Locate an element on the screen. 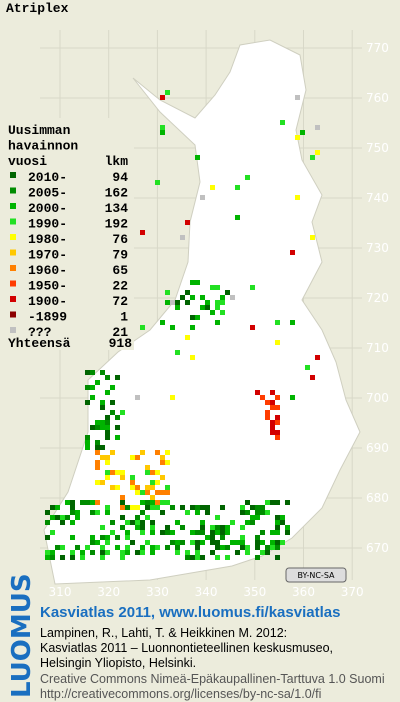  legend-count: 79 is located at coordinates (120, 255).